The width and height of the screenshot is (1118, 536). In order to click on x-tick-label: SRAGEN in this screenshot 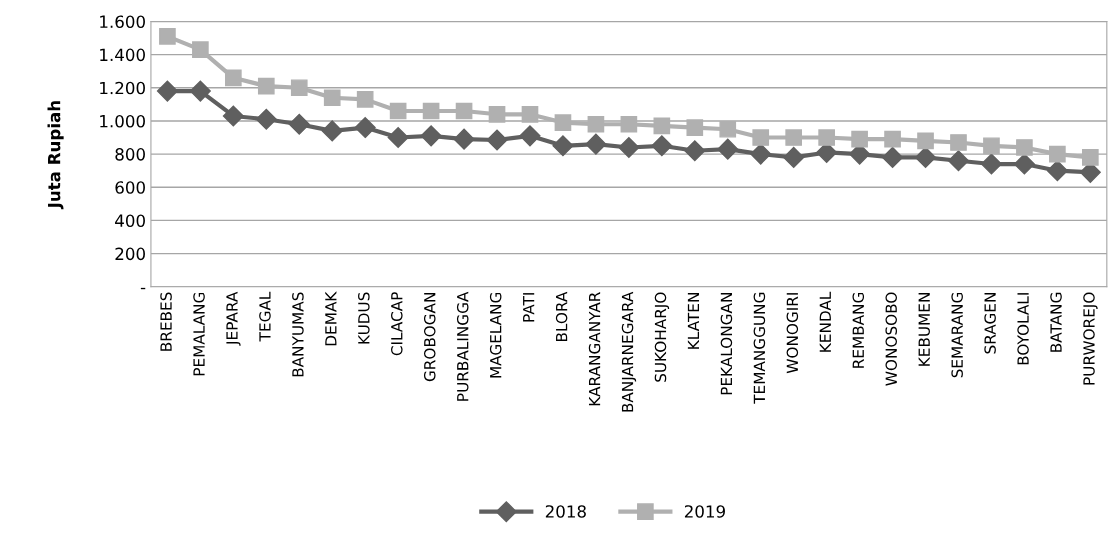, I will do `click(990, 323)`.